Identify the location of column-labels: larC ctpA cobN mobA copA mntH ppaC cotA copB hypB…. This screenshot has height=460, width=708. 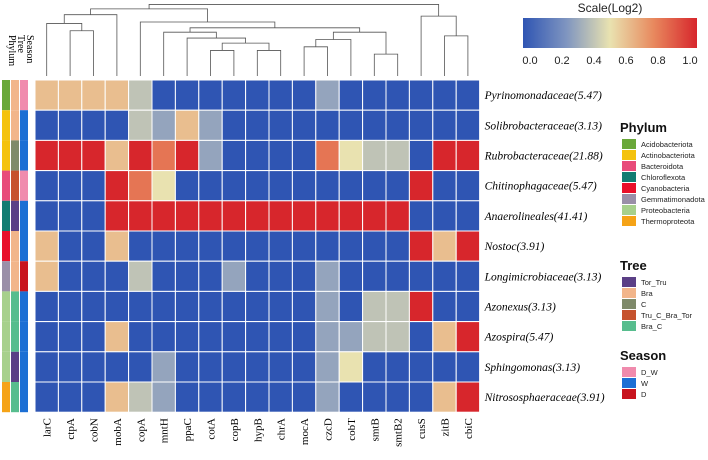
(258, 432).